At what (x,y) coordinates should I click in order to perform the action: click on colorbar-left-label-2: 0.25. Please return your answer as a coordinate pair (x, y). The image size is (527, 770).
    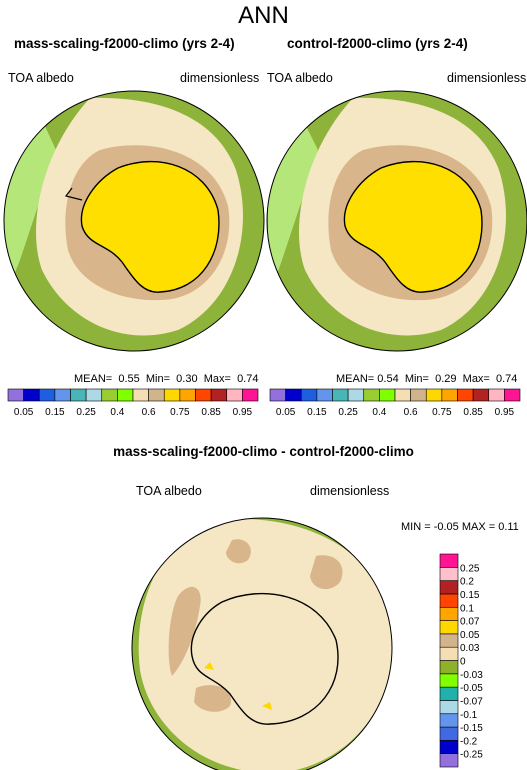
    Looking at the image, I should click on (86, 412).